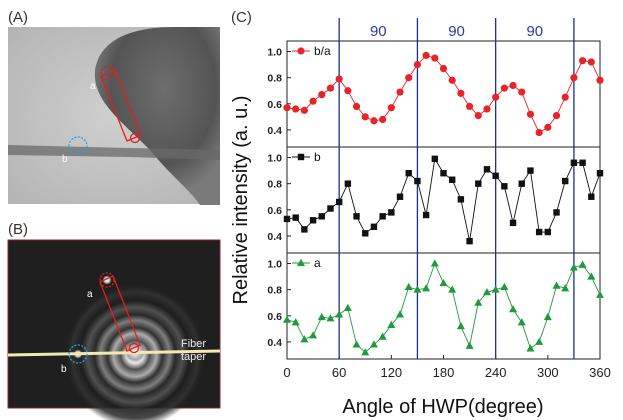 Image resolution: width=623 pixels, height=420 pixels. I want to click on y-tick-label: 0.8, so click(274, 79).